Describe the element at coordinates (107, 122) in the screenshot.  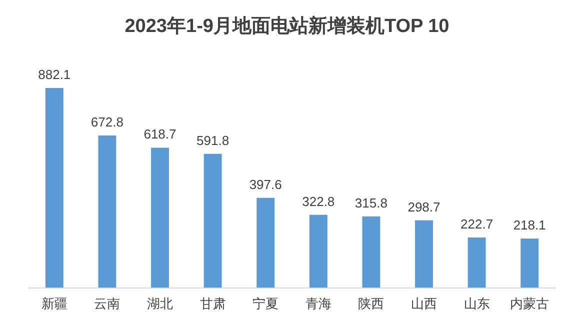
I see `data-label: 672.8` at that location.